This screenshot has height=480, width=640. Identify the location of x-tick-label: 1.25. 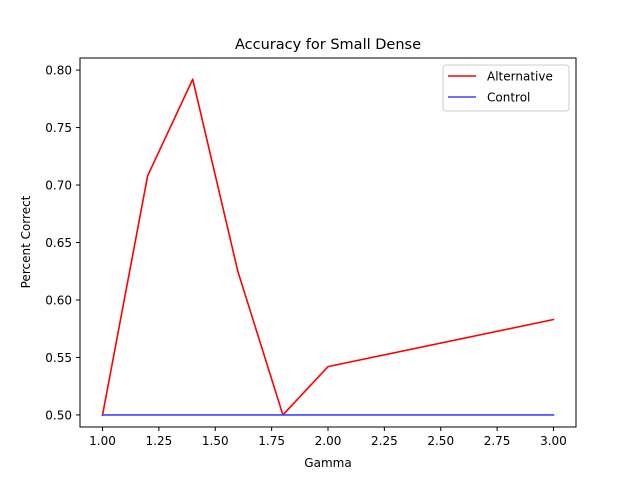
(159, 441).